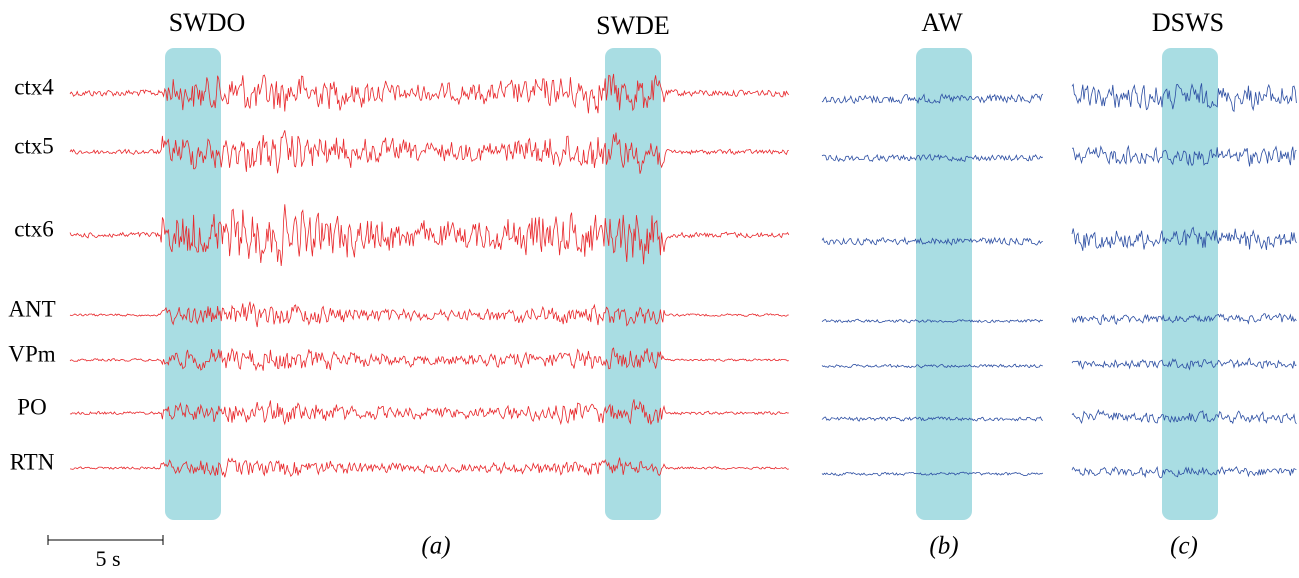  What do you see at coordinates (31, 353) in the screenshot?
I see `channel-label: VPm` at bounding box center [31, 353].